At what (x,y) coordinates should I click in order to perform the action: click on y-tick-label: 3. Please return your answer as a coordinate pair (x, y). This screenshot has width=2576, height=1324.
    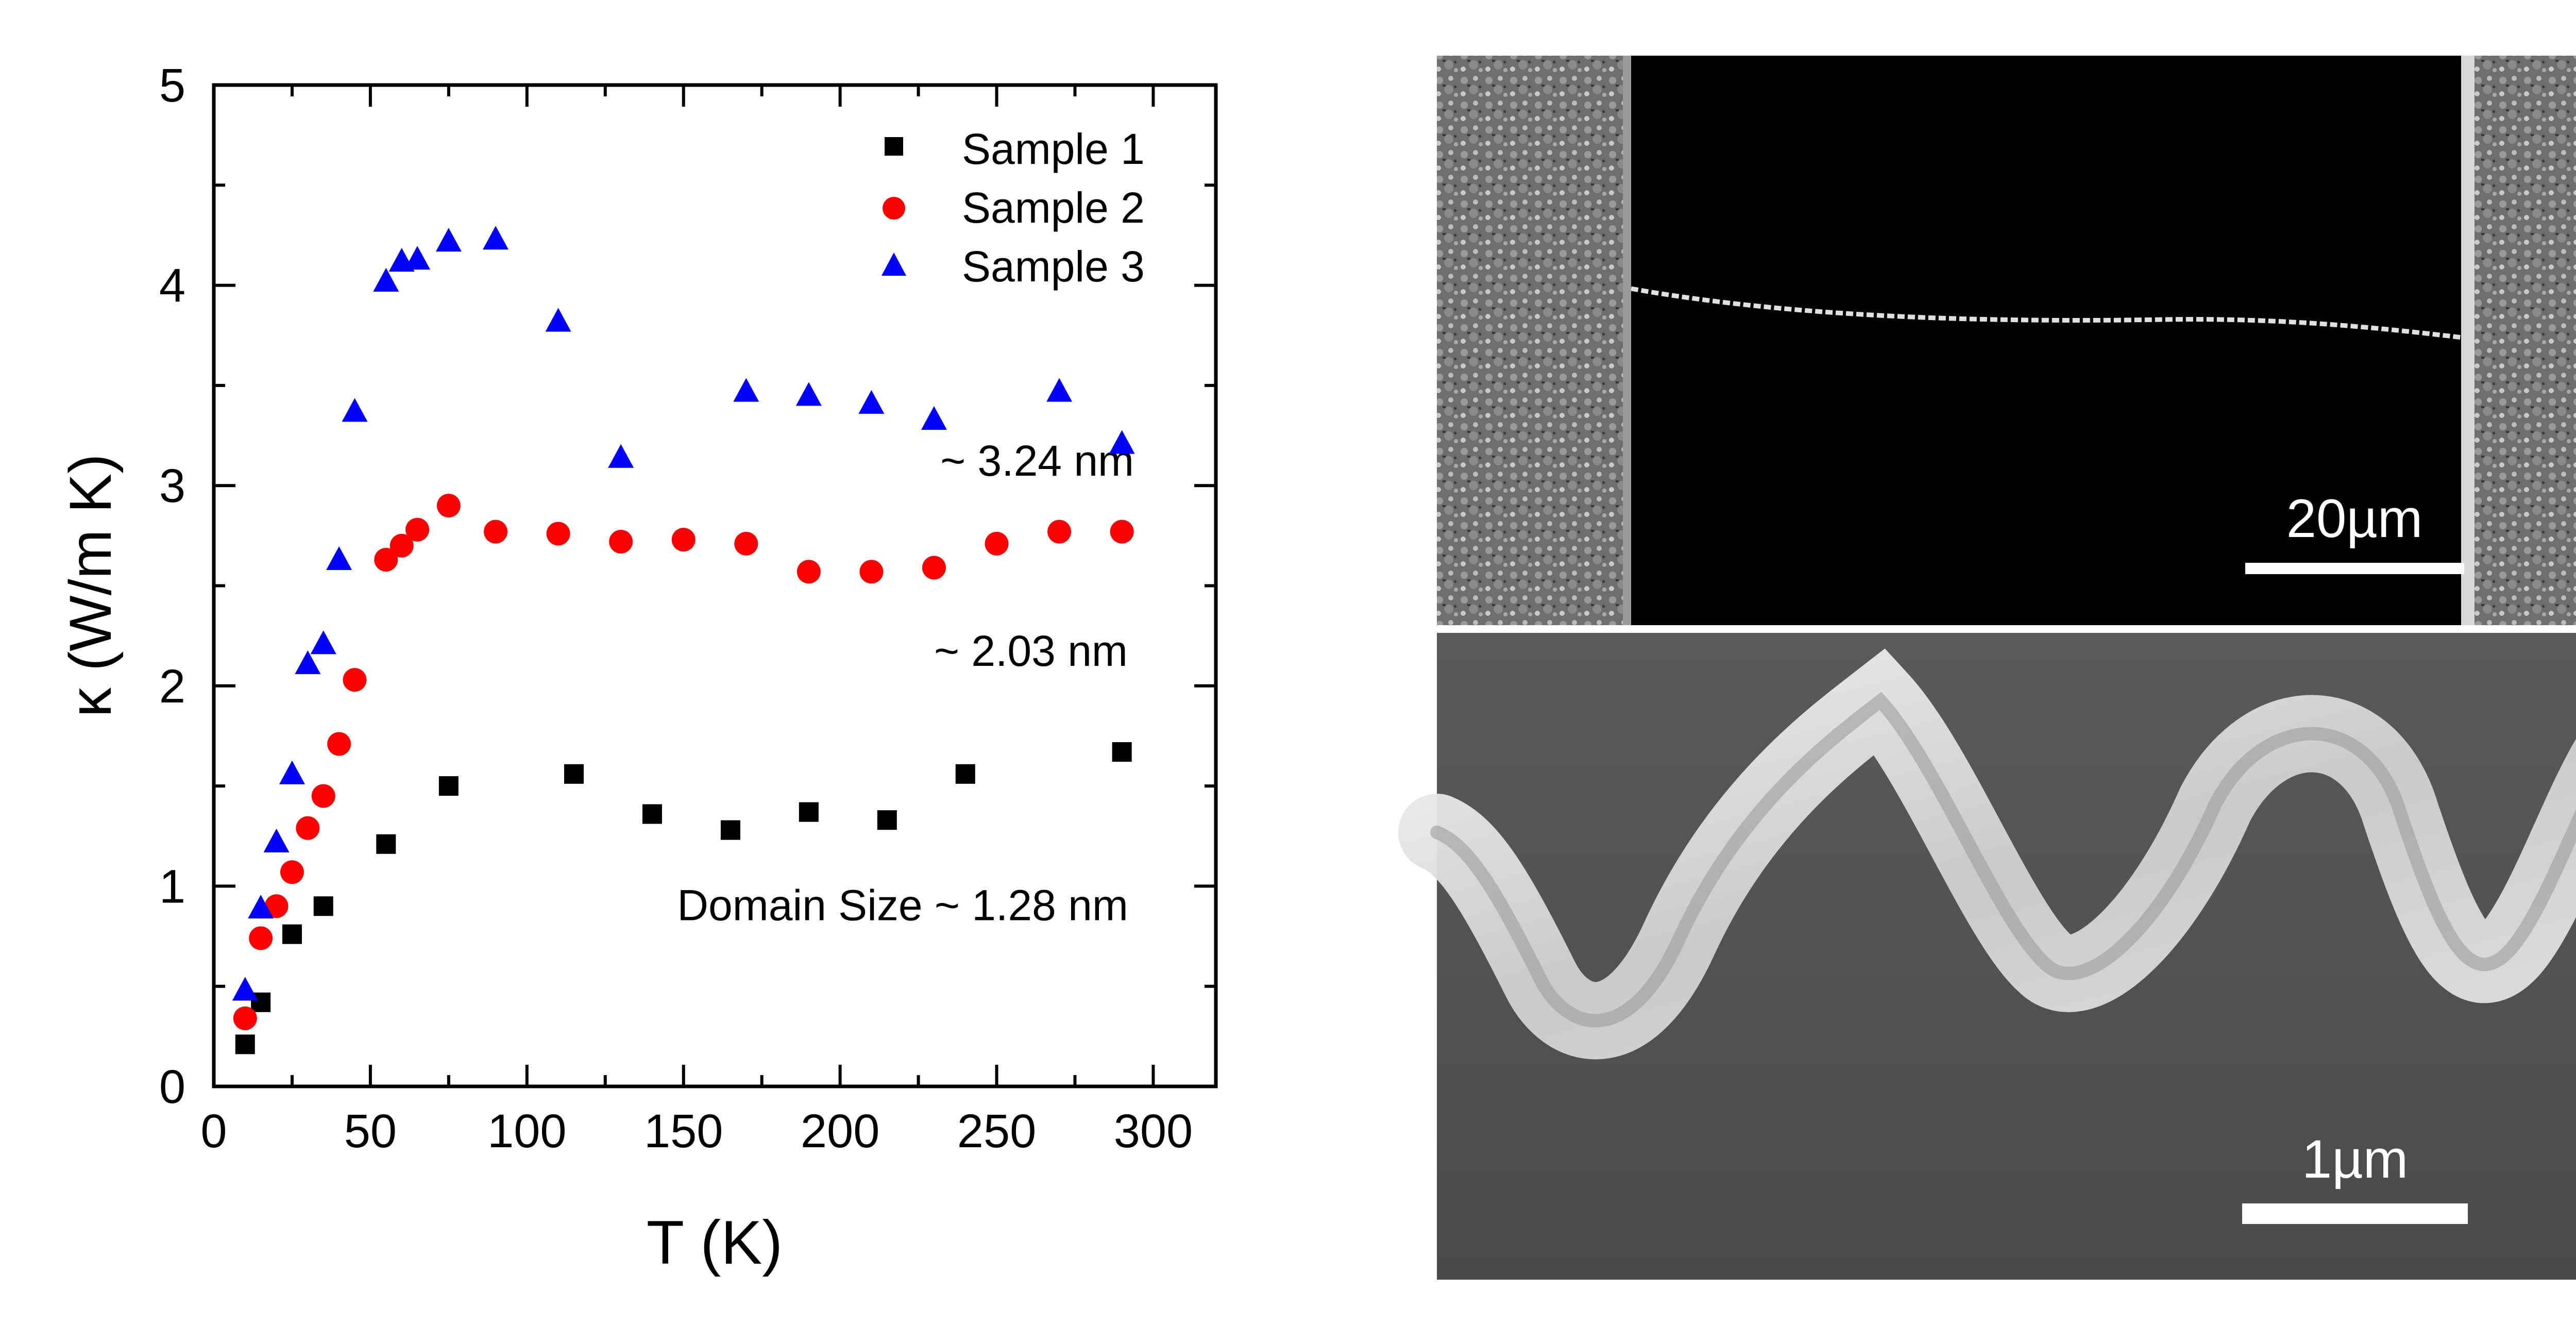
    Looking at the image, I should click on (172, 486).